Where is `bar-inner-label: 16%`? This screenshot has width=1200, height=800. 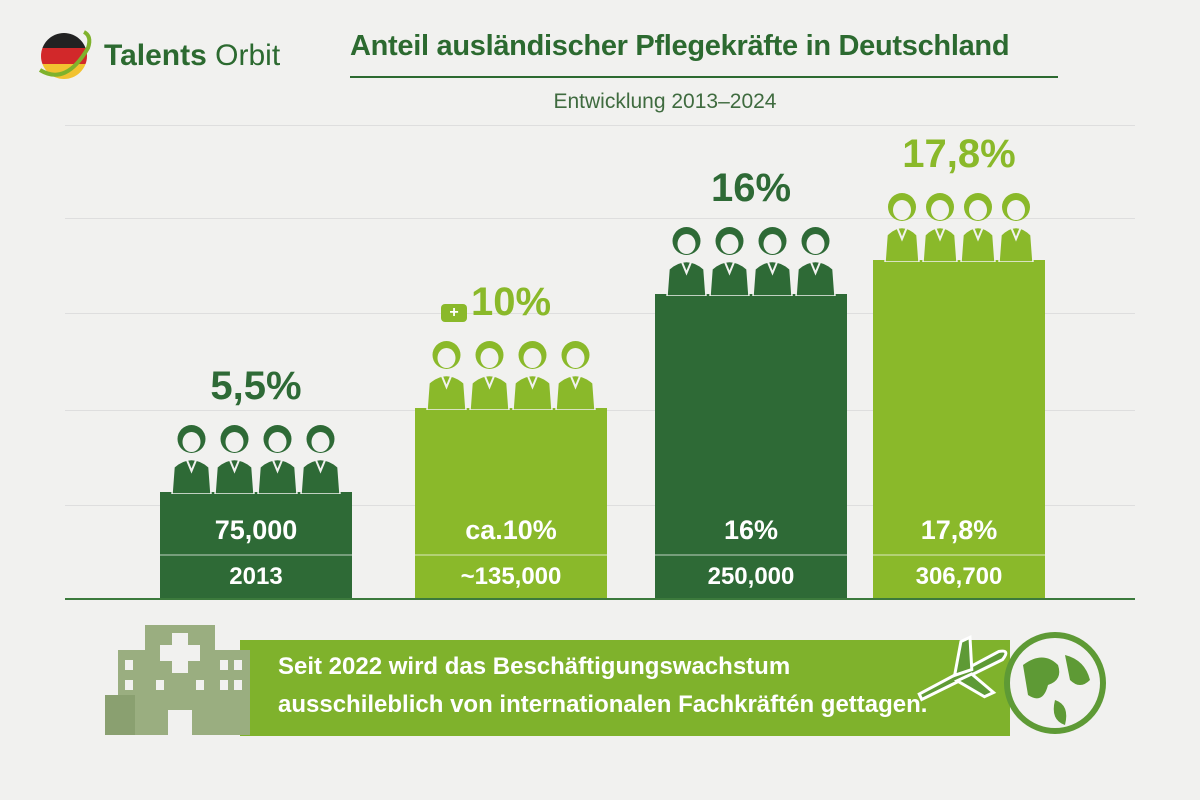 bar-inner-label: 16% is located at coordinates (751, 530).